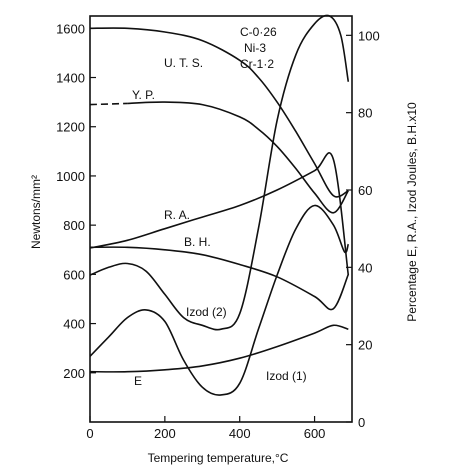 The width and height of the screenshot is (450, 474). What do you see at coordinates (74, 225) in the screenshot?
I see `y-left-tick-label: 800` at bounding box center [74, 225].